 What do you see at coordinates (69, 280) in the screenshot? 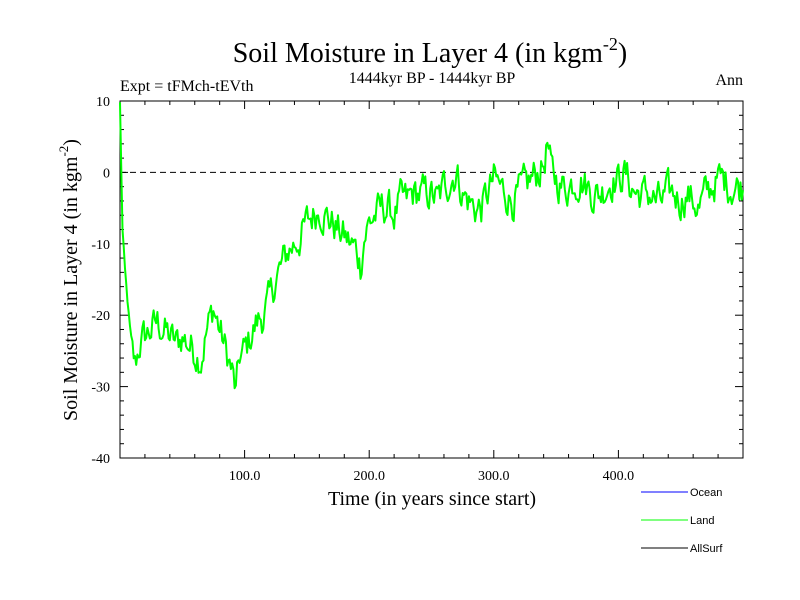
I see `y-axis-label: Soil Moisture in Layer 4 (in kgm-2)` at bounding box center [69, 280].